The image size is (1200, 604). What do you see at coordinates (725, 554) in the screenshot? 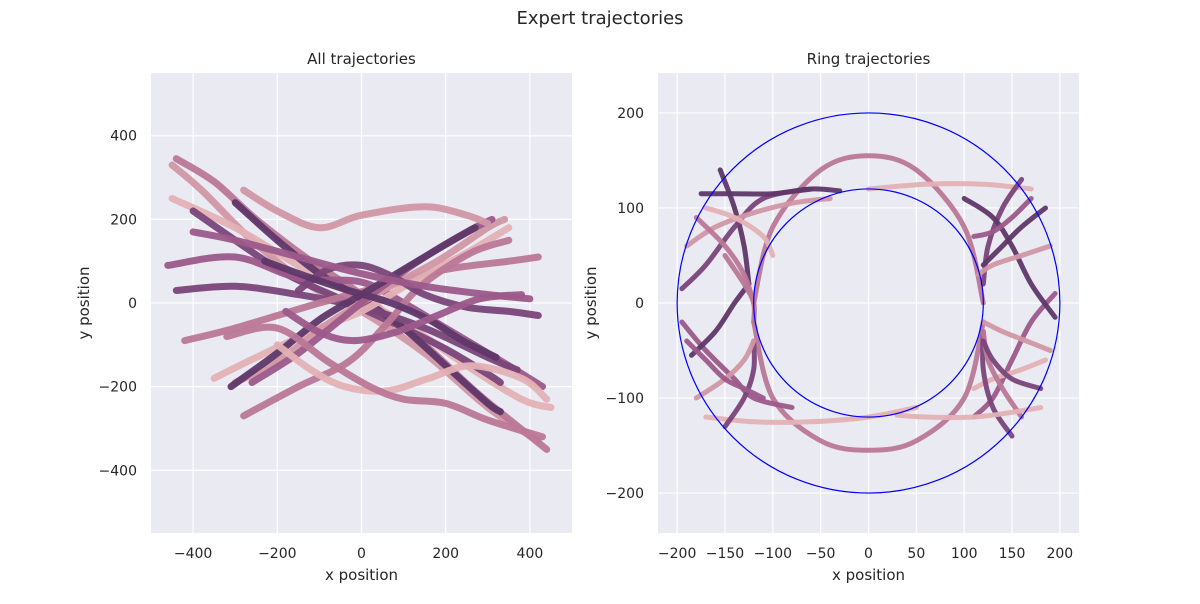
I see `x-tick-label: −150` at bounding box center [725, 554].